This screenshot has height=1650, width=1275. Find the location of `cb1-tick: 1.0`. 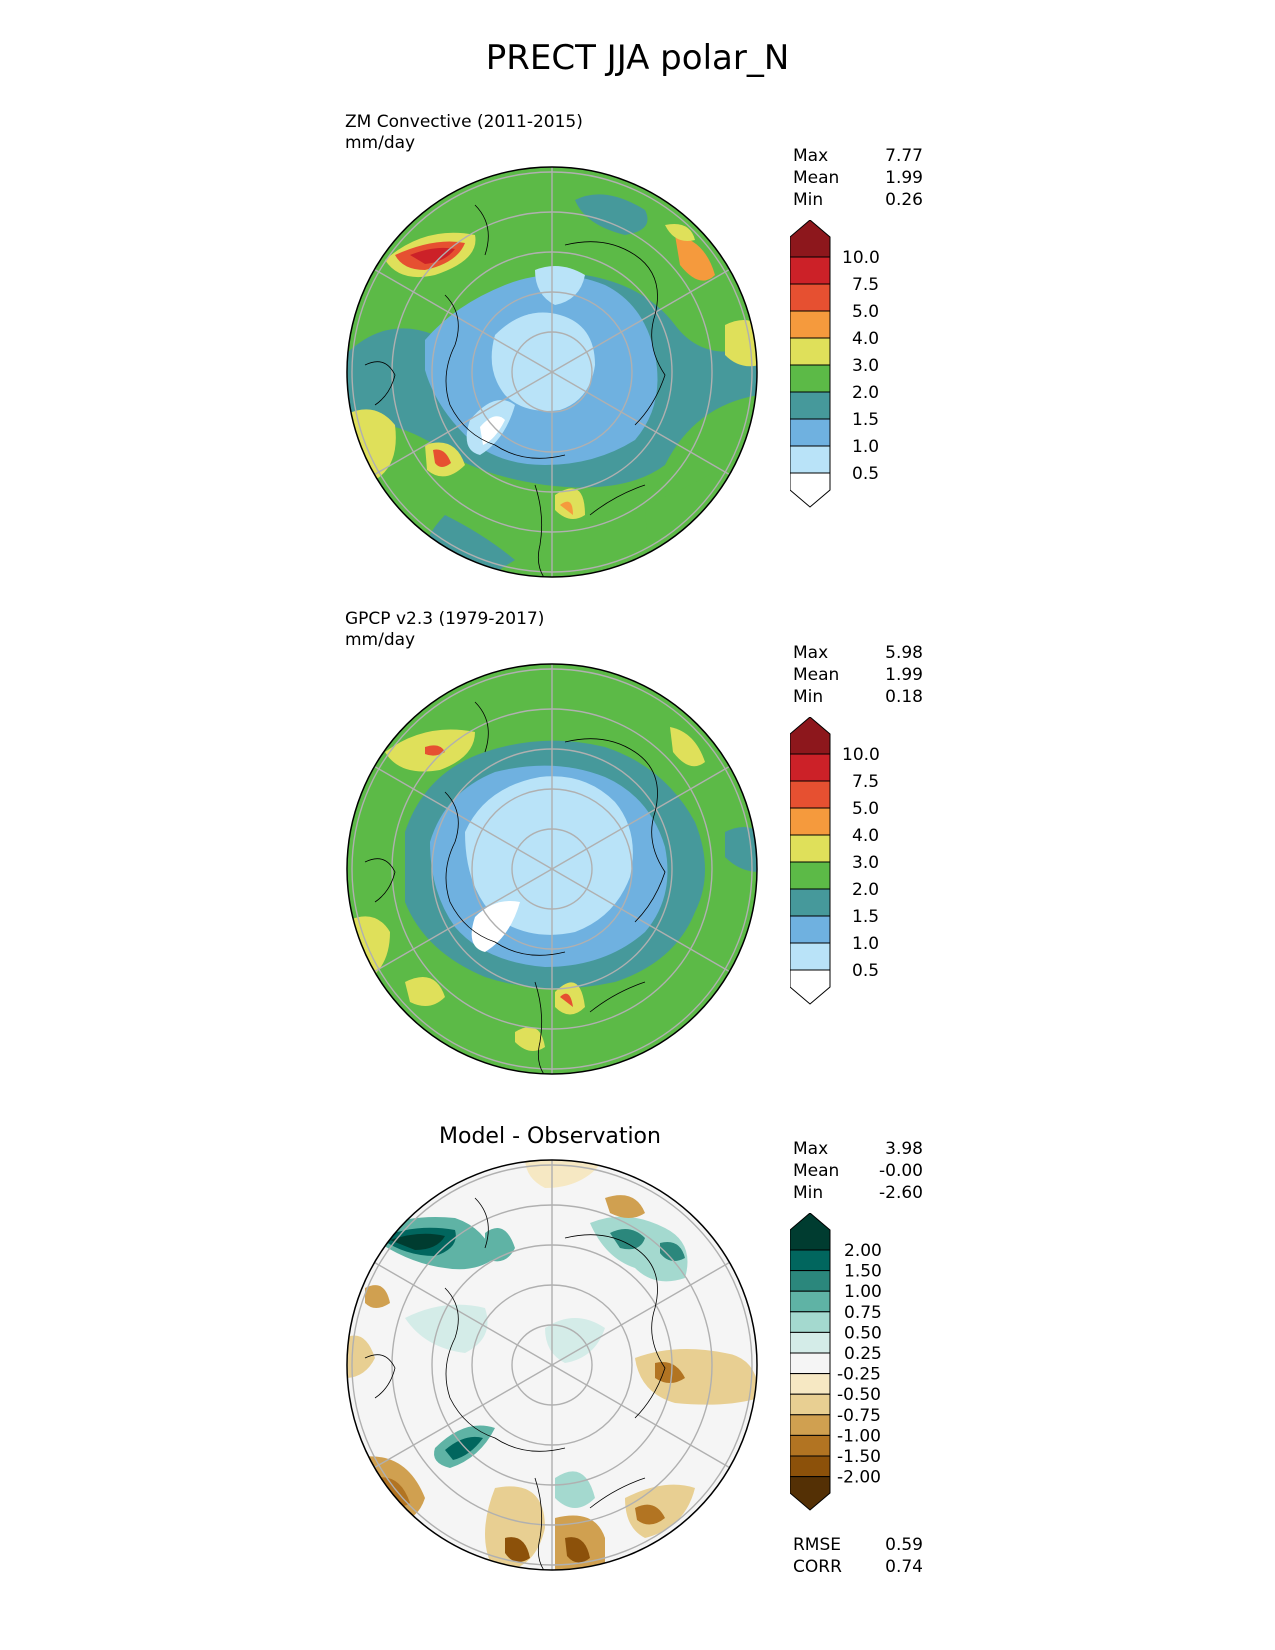

cb1-tick: 1.0 is located at coordinates (865, 447).